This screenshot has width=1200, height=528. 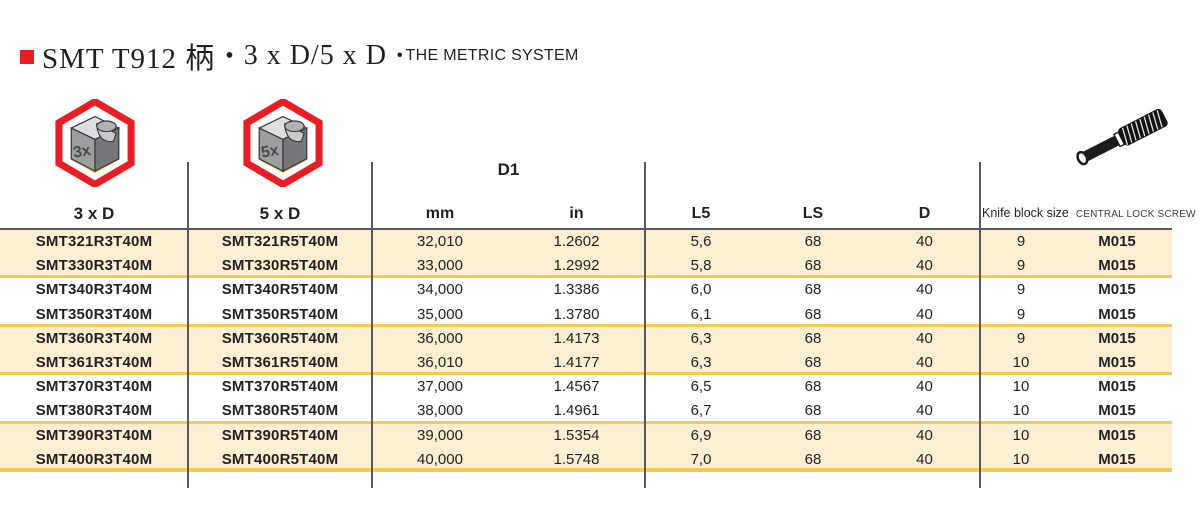 What do you see at coordinates (1135, 214) in the screenshot?
I see `column-header-central-lock-screw: CENTRAL LOCK SCREW` at bounding box center [1135, 214].